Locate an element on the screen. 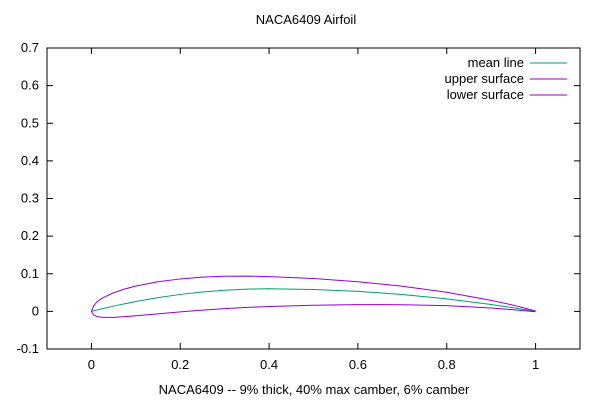  chart-title: NACA6409 Airfoil is located at coordinates (306, 19).